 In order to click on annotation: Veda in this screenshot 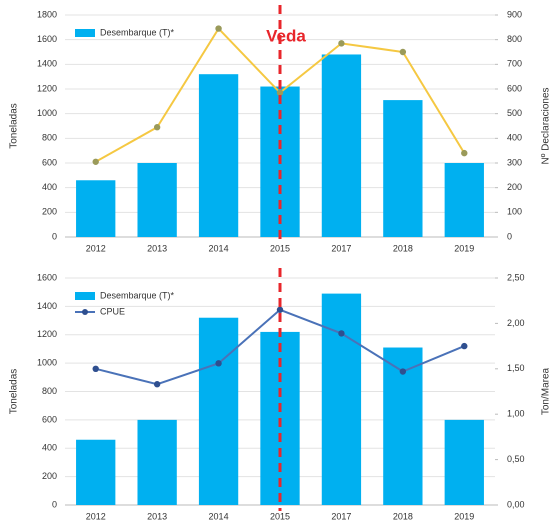, I will do `click(286, 35)`.